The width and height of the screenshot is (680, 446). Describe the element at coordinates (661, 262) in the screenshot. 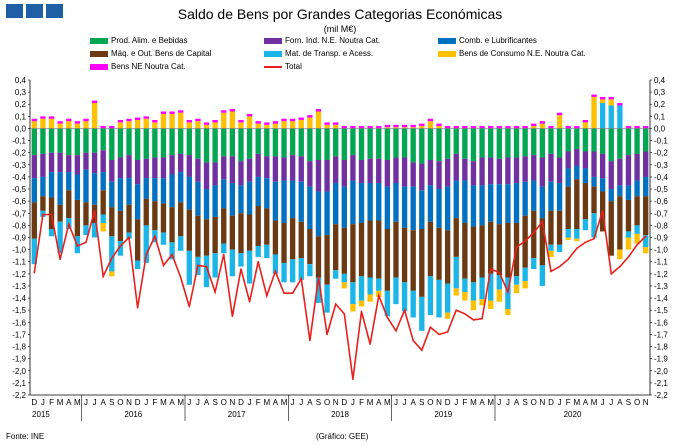

I see `y-tick-label-right: -1,1` at that location.